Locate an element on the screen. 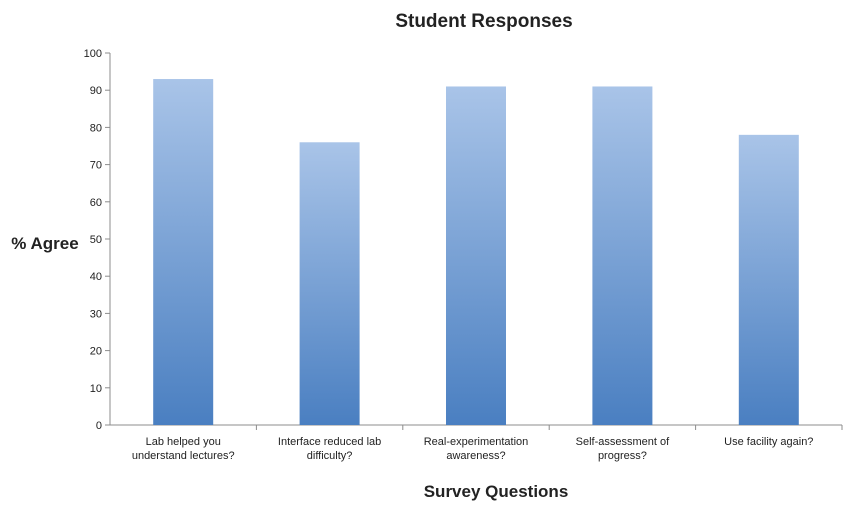 The width and height of the screenshot is (862, 509). y-tick-label: 0 is located at coordinates (99, 426).